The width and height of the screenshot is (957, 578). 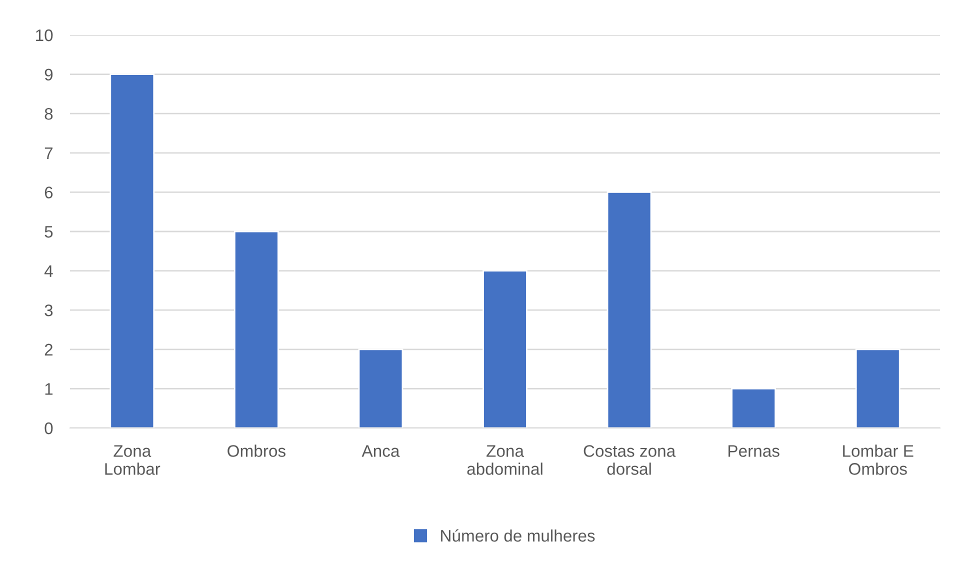 I want to click on y-tick-label: 1, so click(x=49, y=389).